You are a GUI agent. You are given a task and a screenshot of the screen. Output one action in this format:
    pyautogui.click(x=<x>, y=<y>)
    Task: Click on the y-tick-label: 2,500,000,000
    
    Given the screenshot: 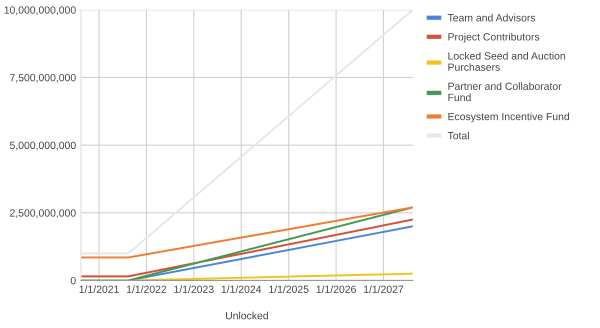 What is the action you would take?
    pyautogui.click(x=43, y=213)
    